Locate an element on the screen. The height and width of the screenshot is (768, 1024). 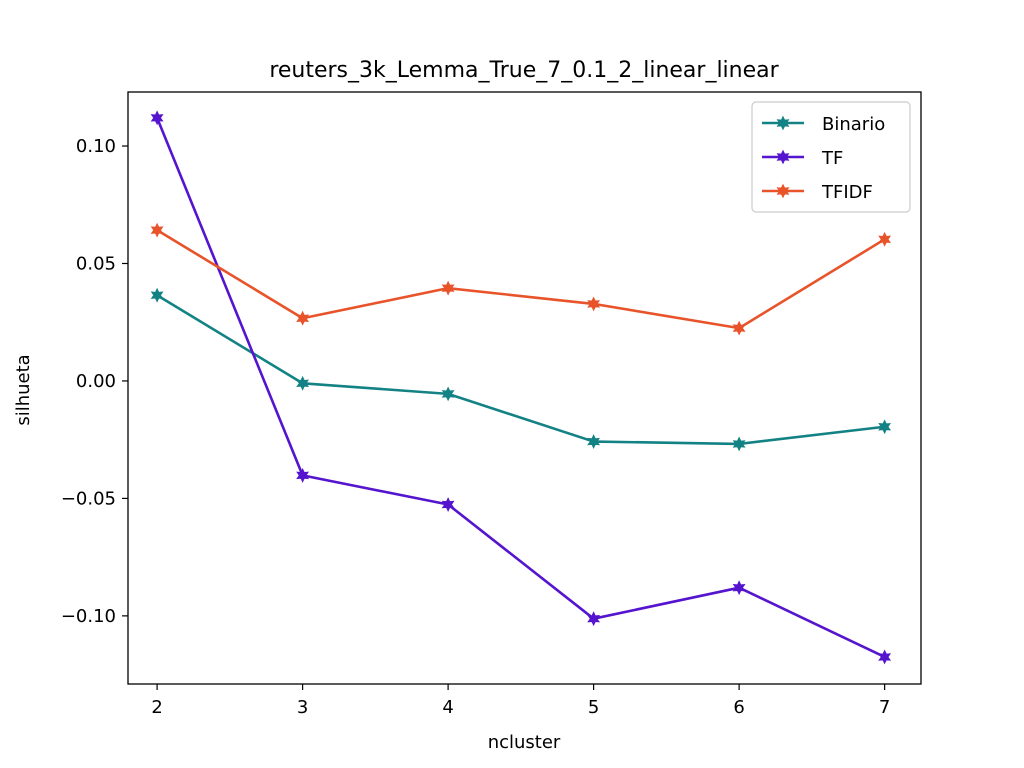
legend-entry-binario: Binario is located at coordinates (823, 124).